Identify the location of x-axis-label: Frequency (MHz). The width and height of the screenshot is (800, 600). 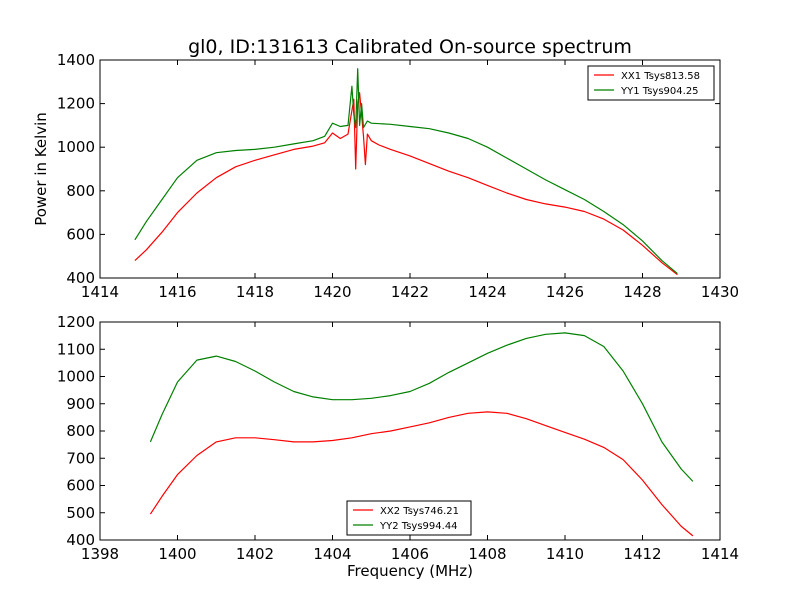
(410, 571).